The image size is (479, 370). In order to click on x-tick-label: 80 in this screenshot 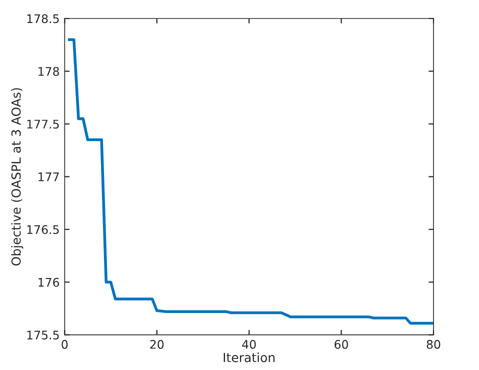, I will do `click(433, 344)`.